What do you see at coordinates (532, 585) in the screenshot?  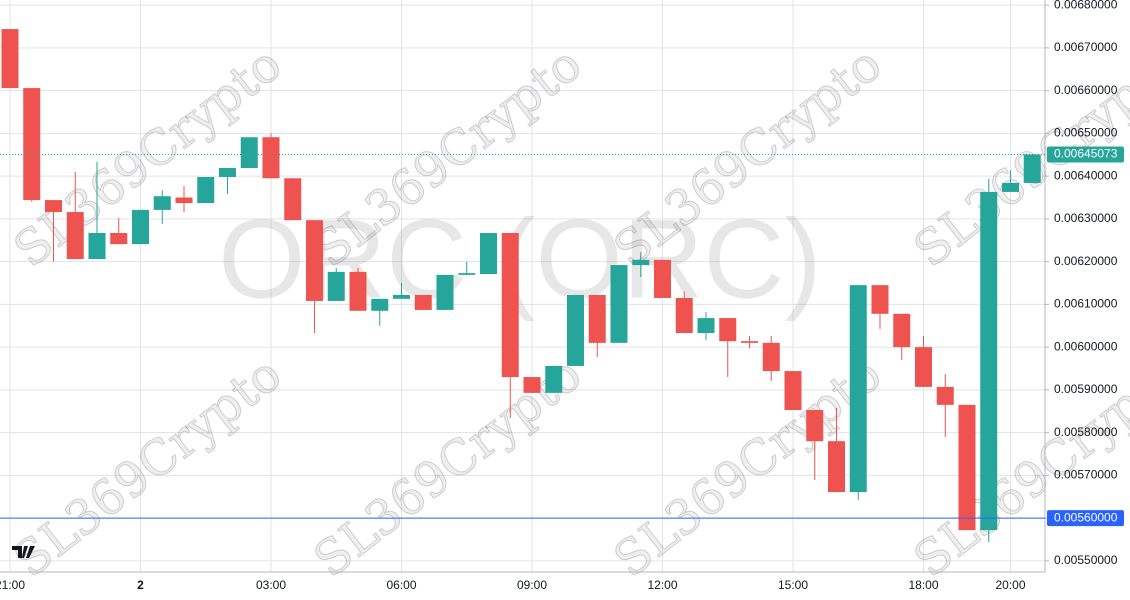 I see `x-tick-label: 09:00` at bounding box center [532, 585].